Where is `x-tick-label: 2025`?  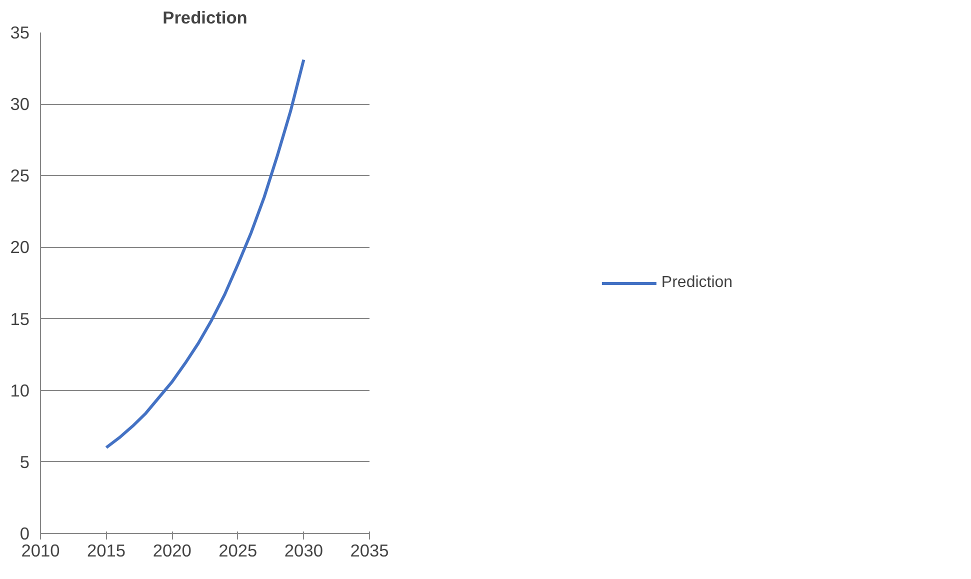 x-tick-label: 2025 is located at coordinates (238, 550).